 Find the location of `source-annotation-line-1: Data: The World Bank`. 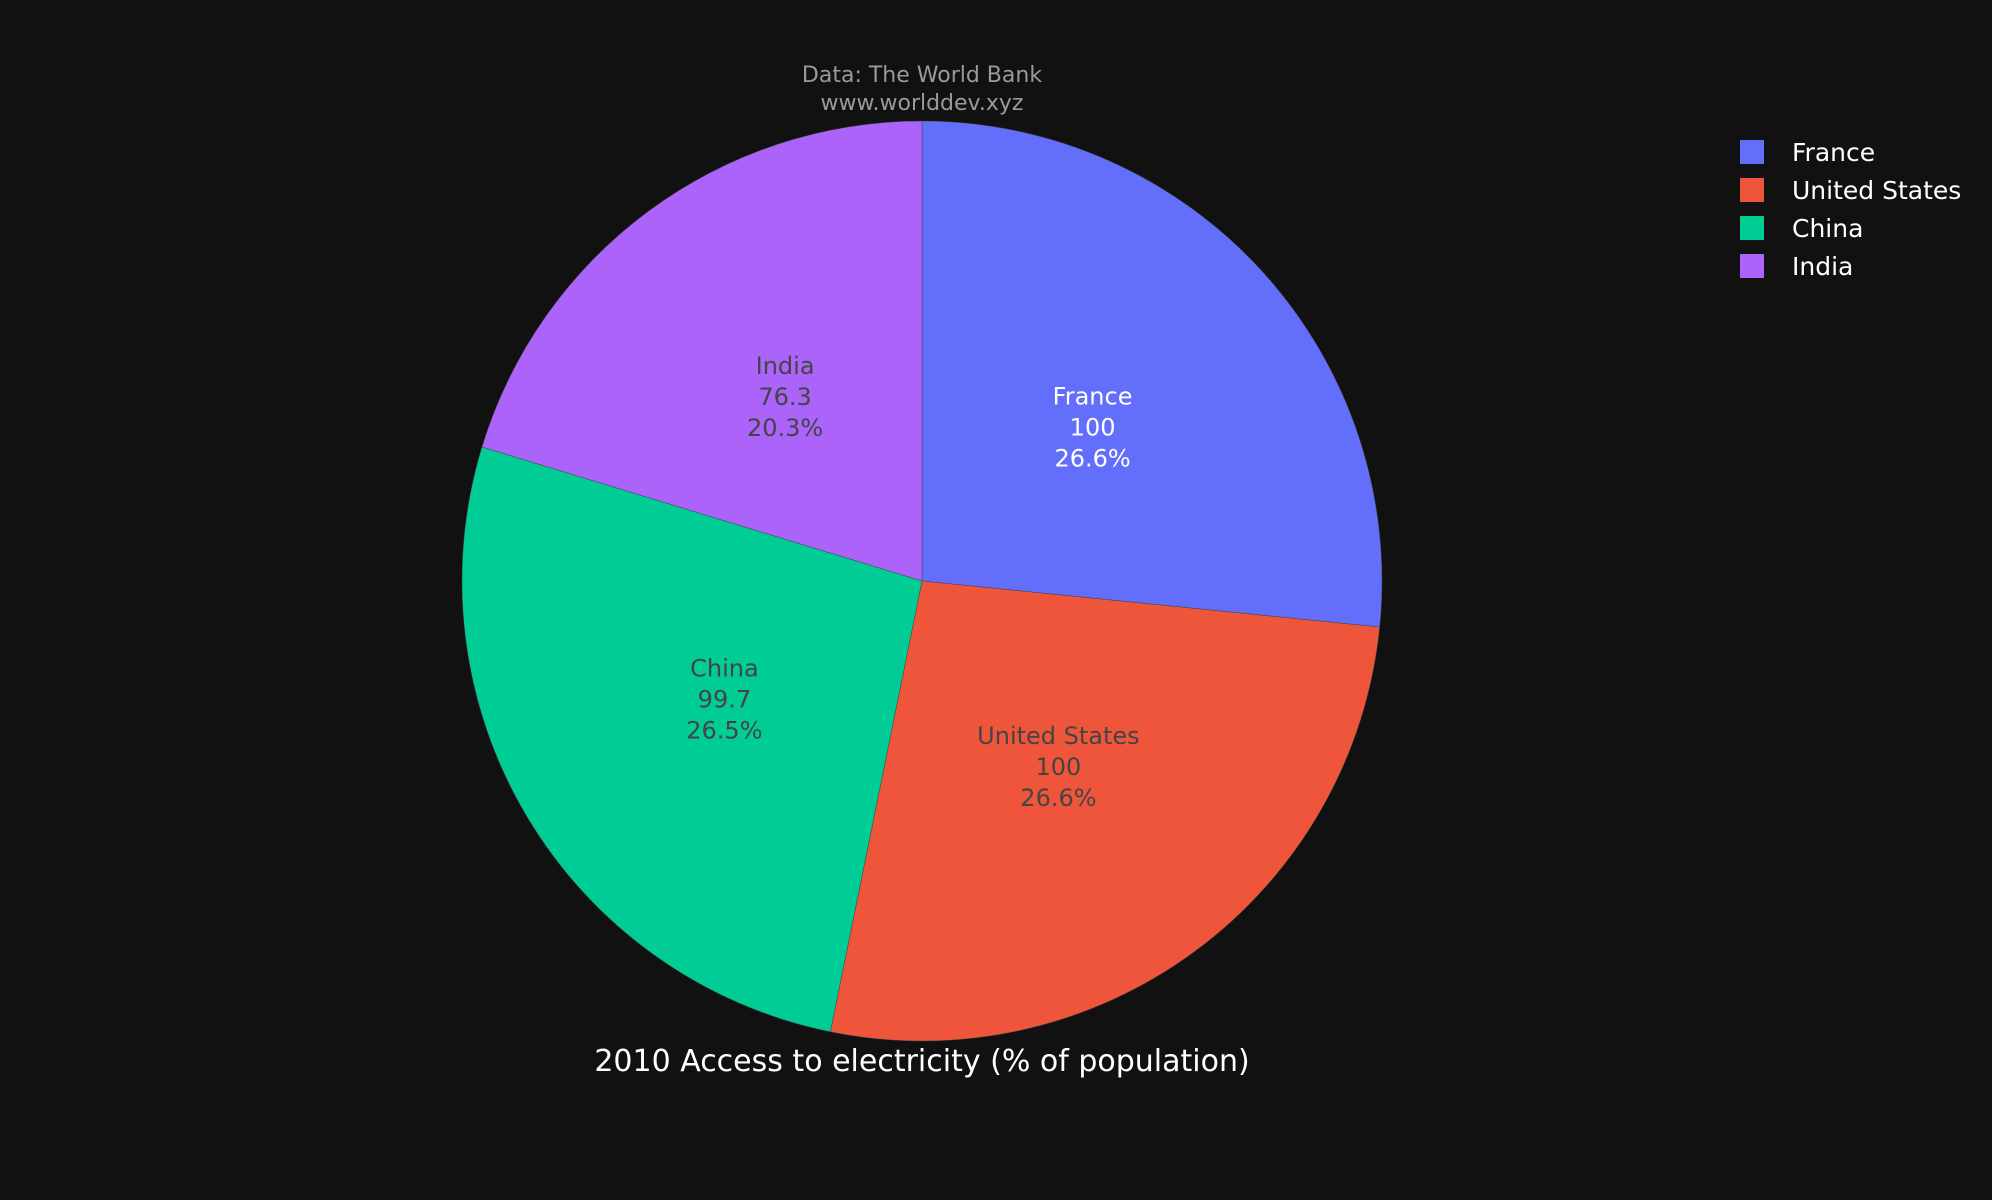

source-annotation-line-1: Data: The World Bank is located at coordinates (922, 75).